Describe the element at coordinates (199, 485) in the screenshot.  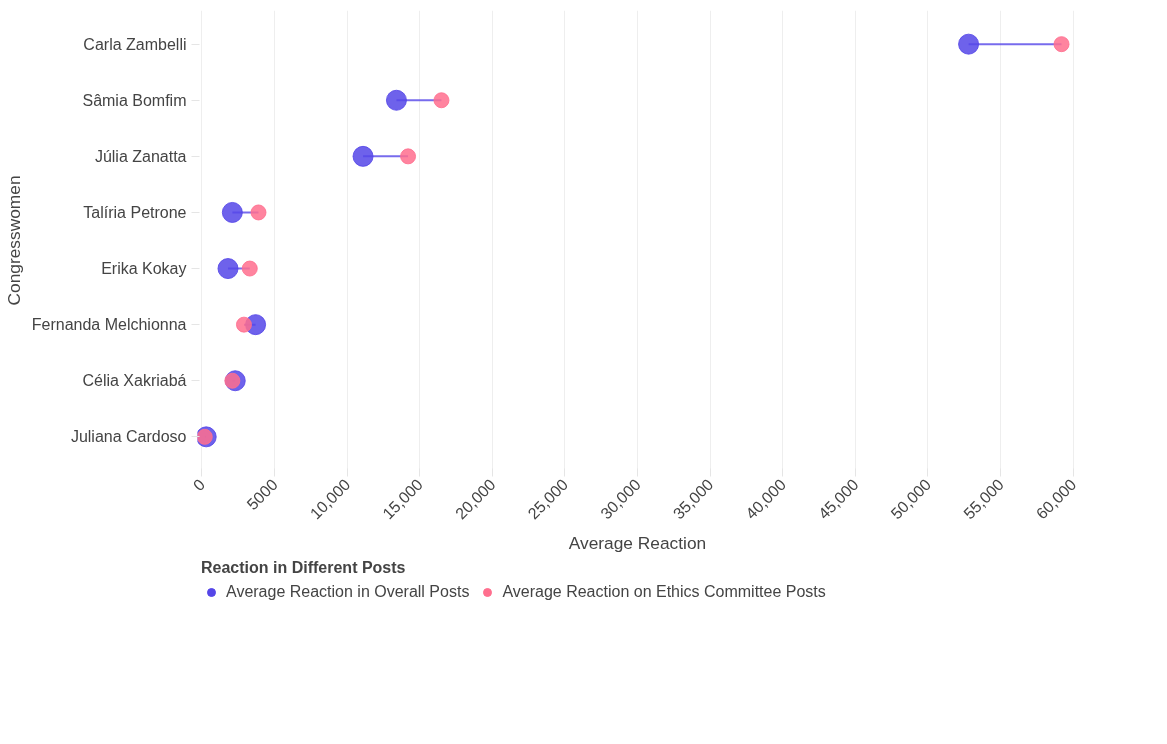
I see `x-tick-label: 0` at that location.